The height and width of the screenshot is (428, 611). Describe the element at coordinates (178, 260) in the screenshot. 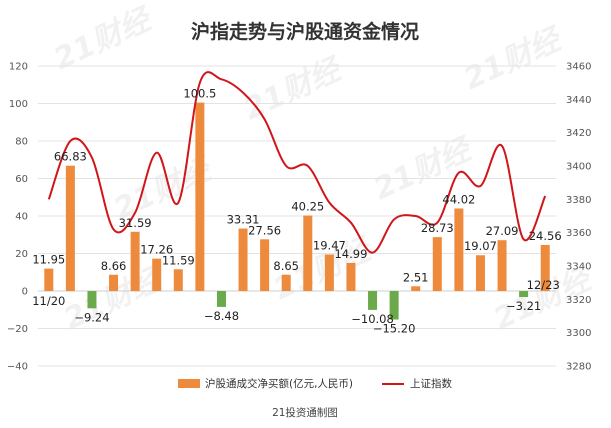

I see `bar-data-label: 11.59` at that location.